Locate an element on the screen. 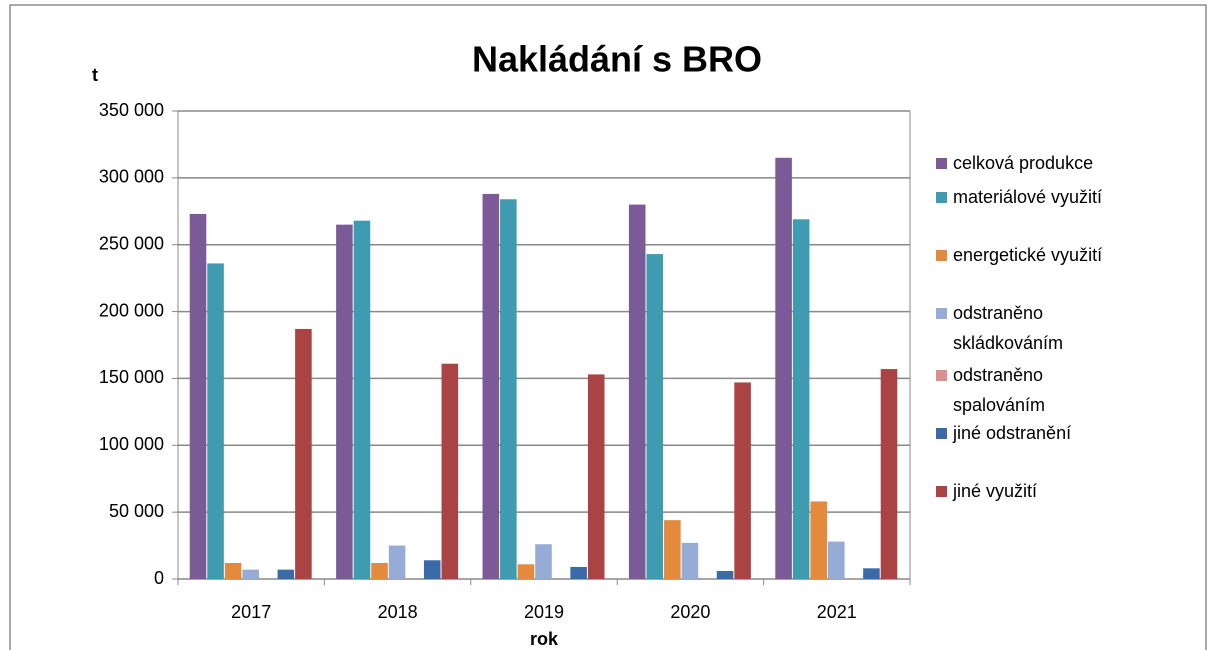 The image size is (1209, 650). x-axis-label: rok is located at coordinates (544, 639).